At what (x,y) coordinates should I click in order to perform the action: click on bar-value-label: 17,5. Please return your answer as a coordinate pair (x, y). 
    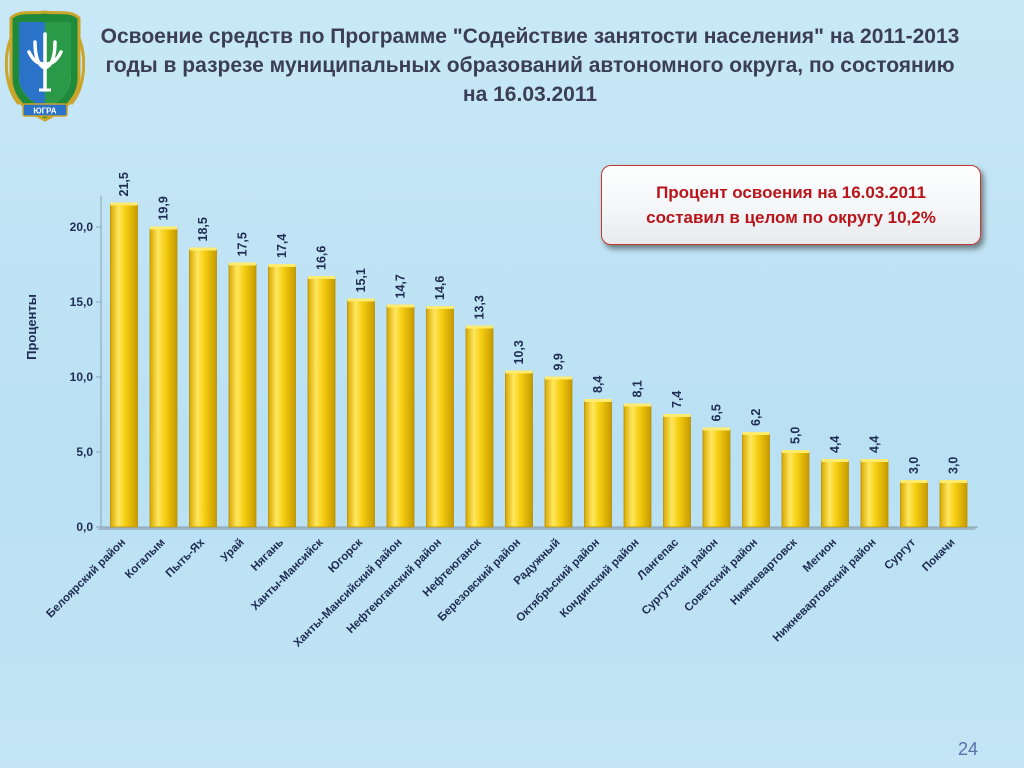
    Looking at the image, I should click on (243, 244).